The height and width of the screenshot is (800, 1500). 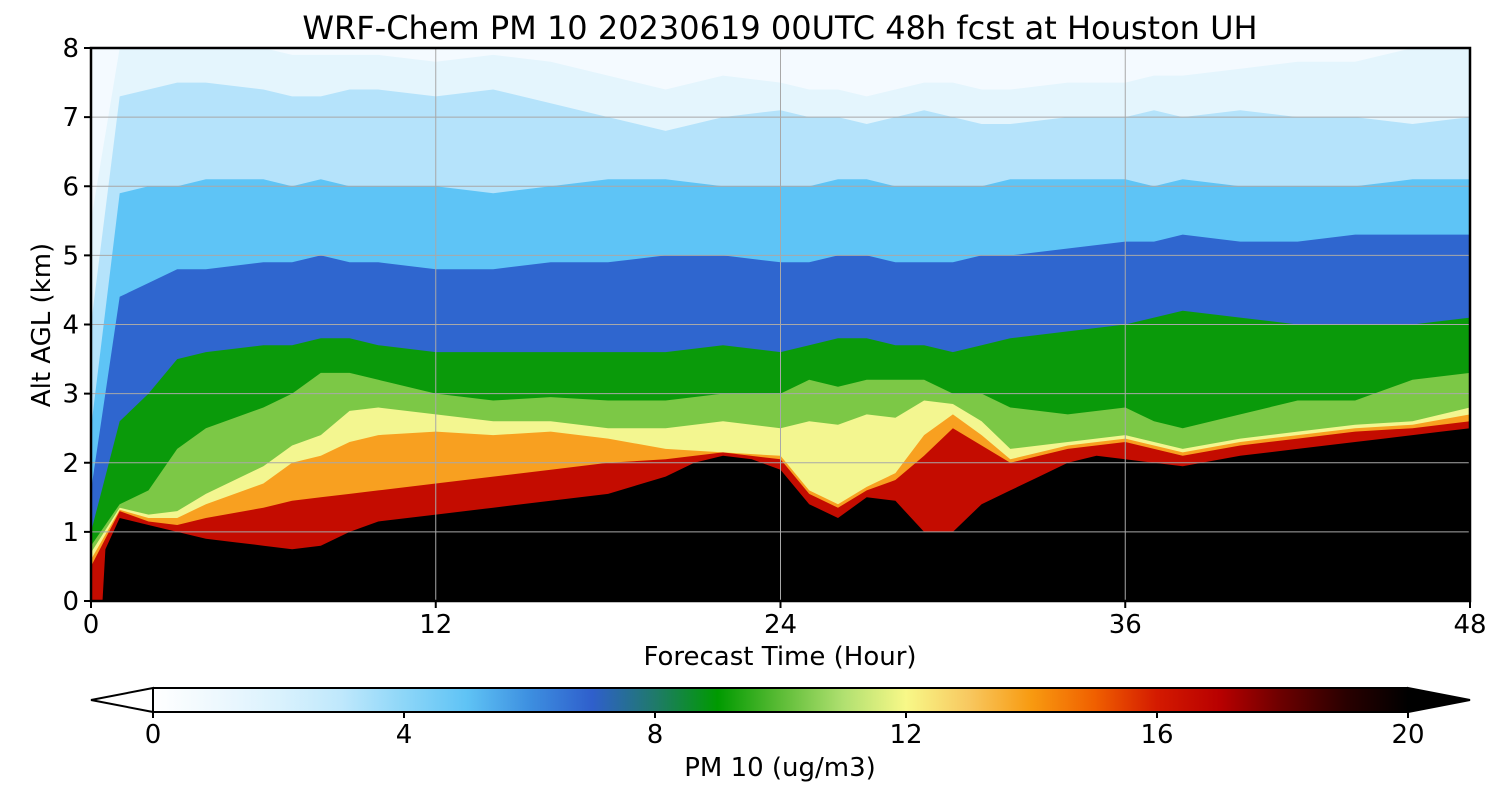 I want to click on x-tick-label: 36, so click(x=1125, y=625).